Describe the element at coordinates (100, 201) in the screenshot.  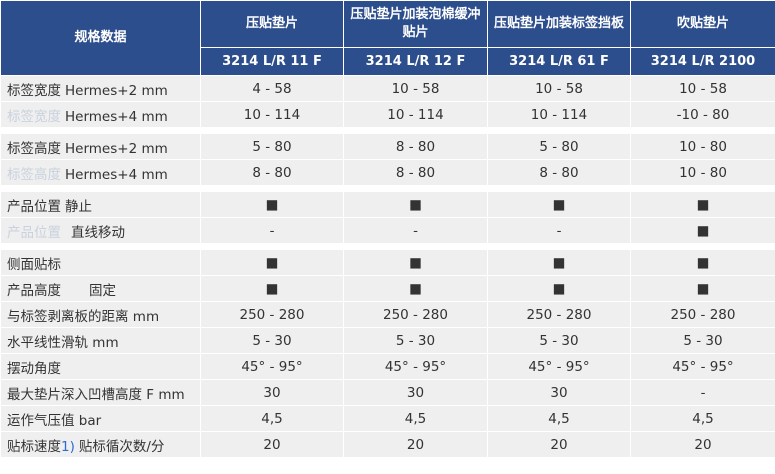
I see `row-label: 产品位置 静止` at that location.